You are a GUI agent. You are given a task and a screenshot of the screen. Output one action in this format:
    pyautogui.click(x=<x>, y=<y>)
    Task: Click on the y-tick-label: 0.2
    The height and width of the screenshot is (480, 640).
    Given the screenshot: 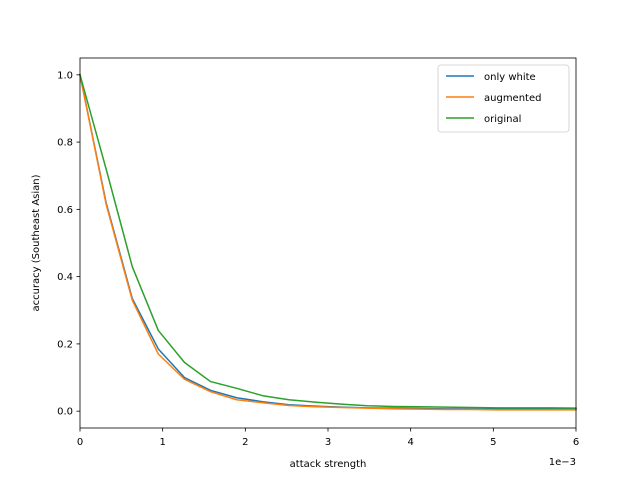 What is the action you would take?
    pyautogui.click(x=65, y=344)
    